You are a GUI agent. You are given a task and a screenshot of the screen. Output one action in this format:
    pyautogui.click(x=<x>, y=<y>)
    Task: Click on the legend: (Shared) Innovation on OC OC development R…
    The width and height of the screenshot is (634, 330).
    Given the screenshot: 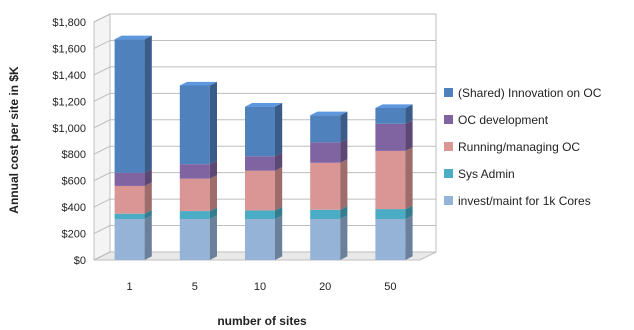 What is the action you would take?
    pyautogui.click(x=523, y=147)
    